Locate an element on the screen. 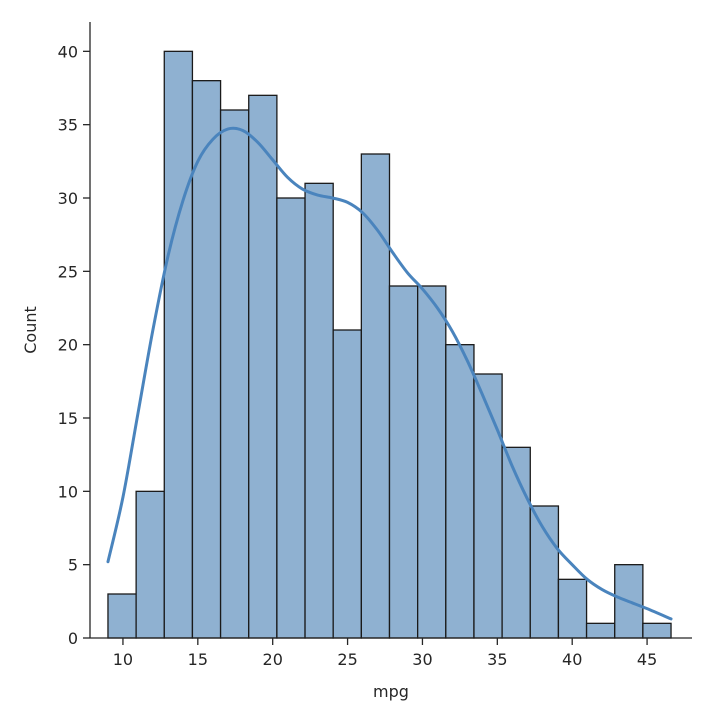  x-tick-label: 25 is located at coordinates (347, 659).